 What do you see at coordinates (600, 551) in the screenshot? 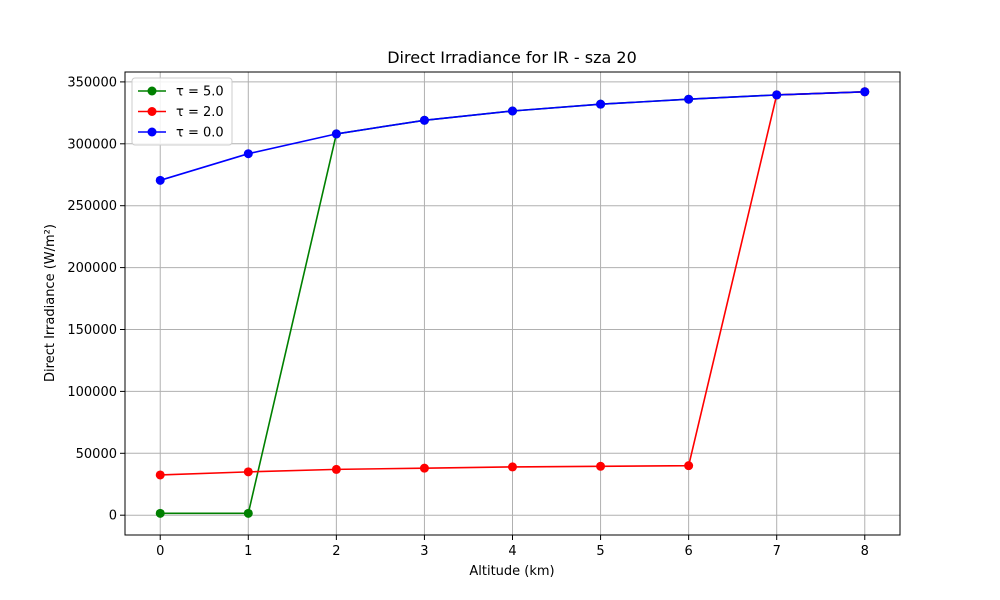
I see `x-tick-label: 5` at bounding box center [600, 551].